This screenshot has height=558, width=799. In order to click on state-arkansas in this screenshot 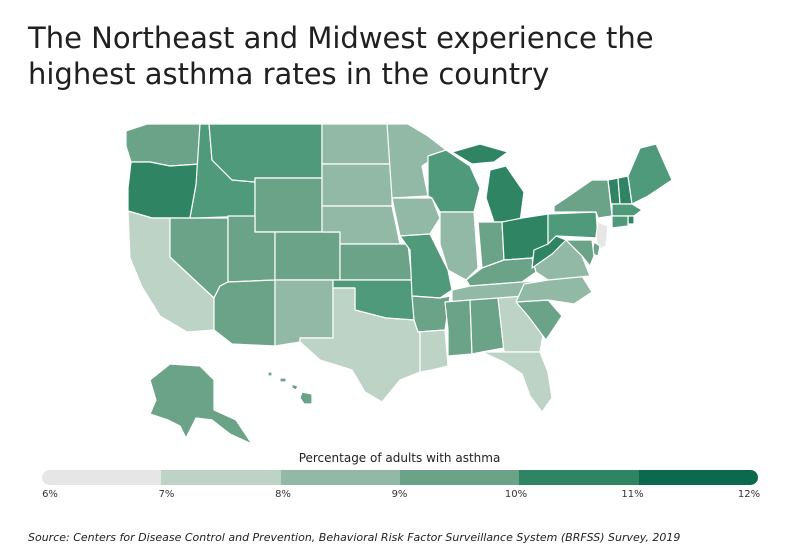, I will do `click(431, 314)`.